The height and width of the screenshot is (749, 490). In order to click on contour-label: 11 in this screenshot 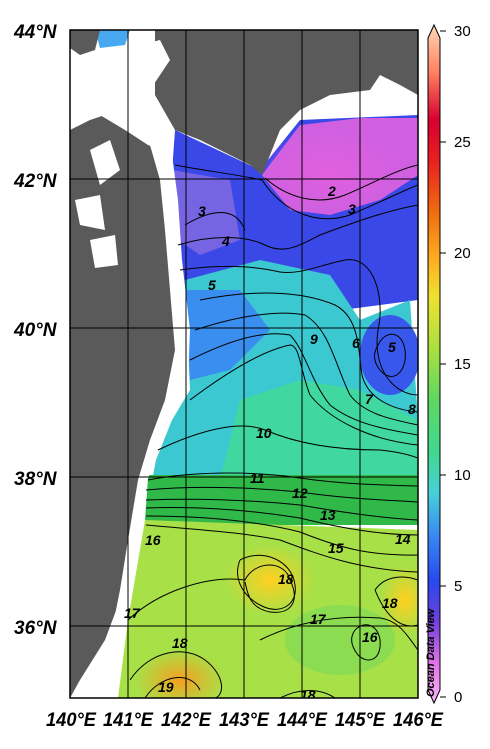, I will do `click(257, 478)`.